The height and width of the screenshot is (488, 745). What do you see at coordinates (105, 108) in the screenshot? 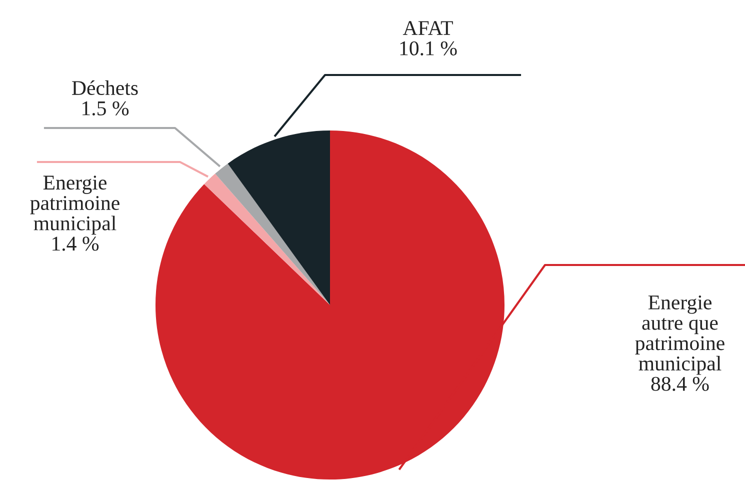
I see `data-label: 1.5 %` at bounding box center [105, 108].